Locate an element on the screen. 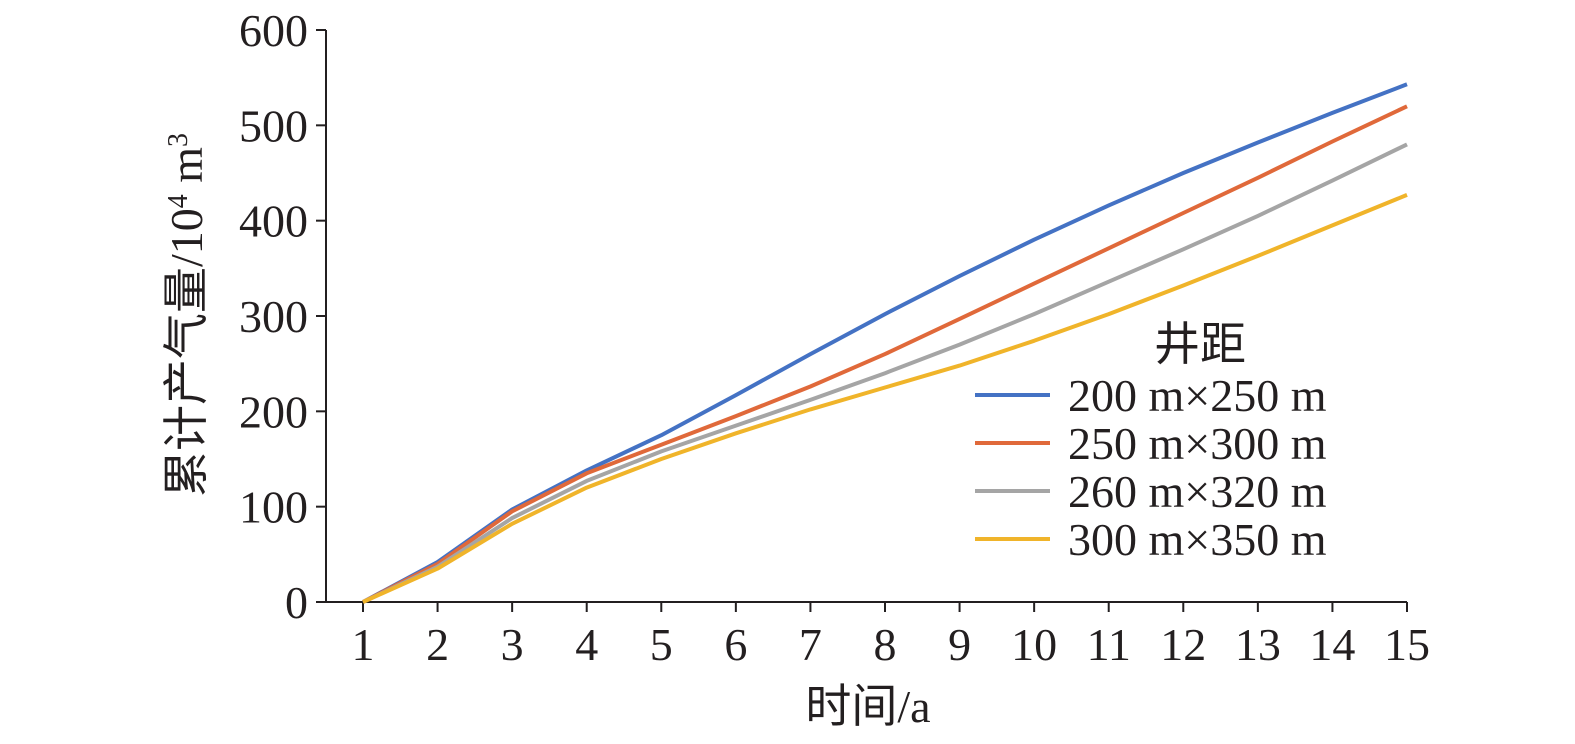 This screenshot has height=744, width=1575. x-tick-label: 8 is located at coordinates (885, 644).